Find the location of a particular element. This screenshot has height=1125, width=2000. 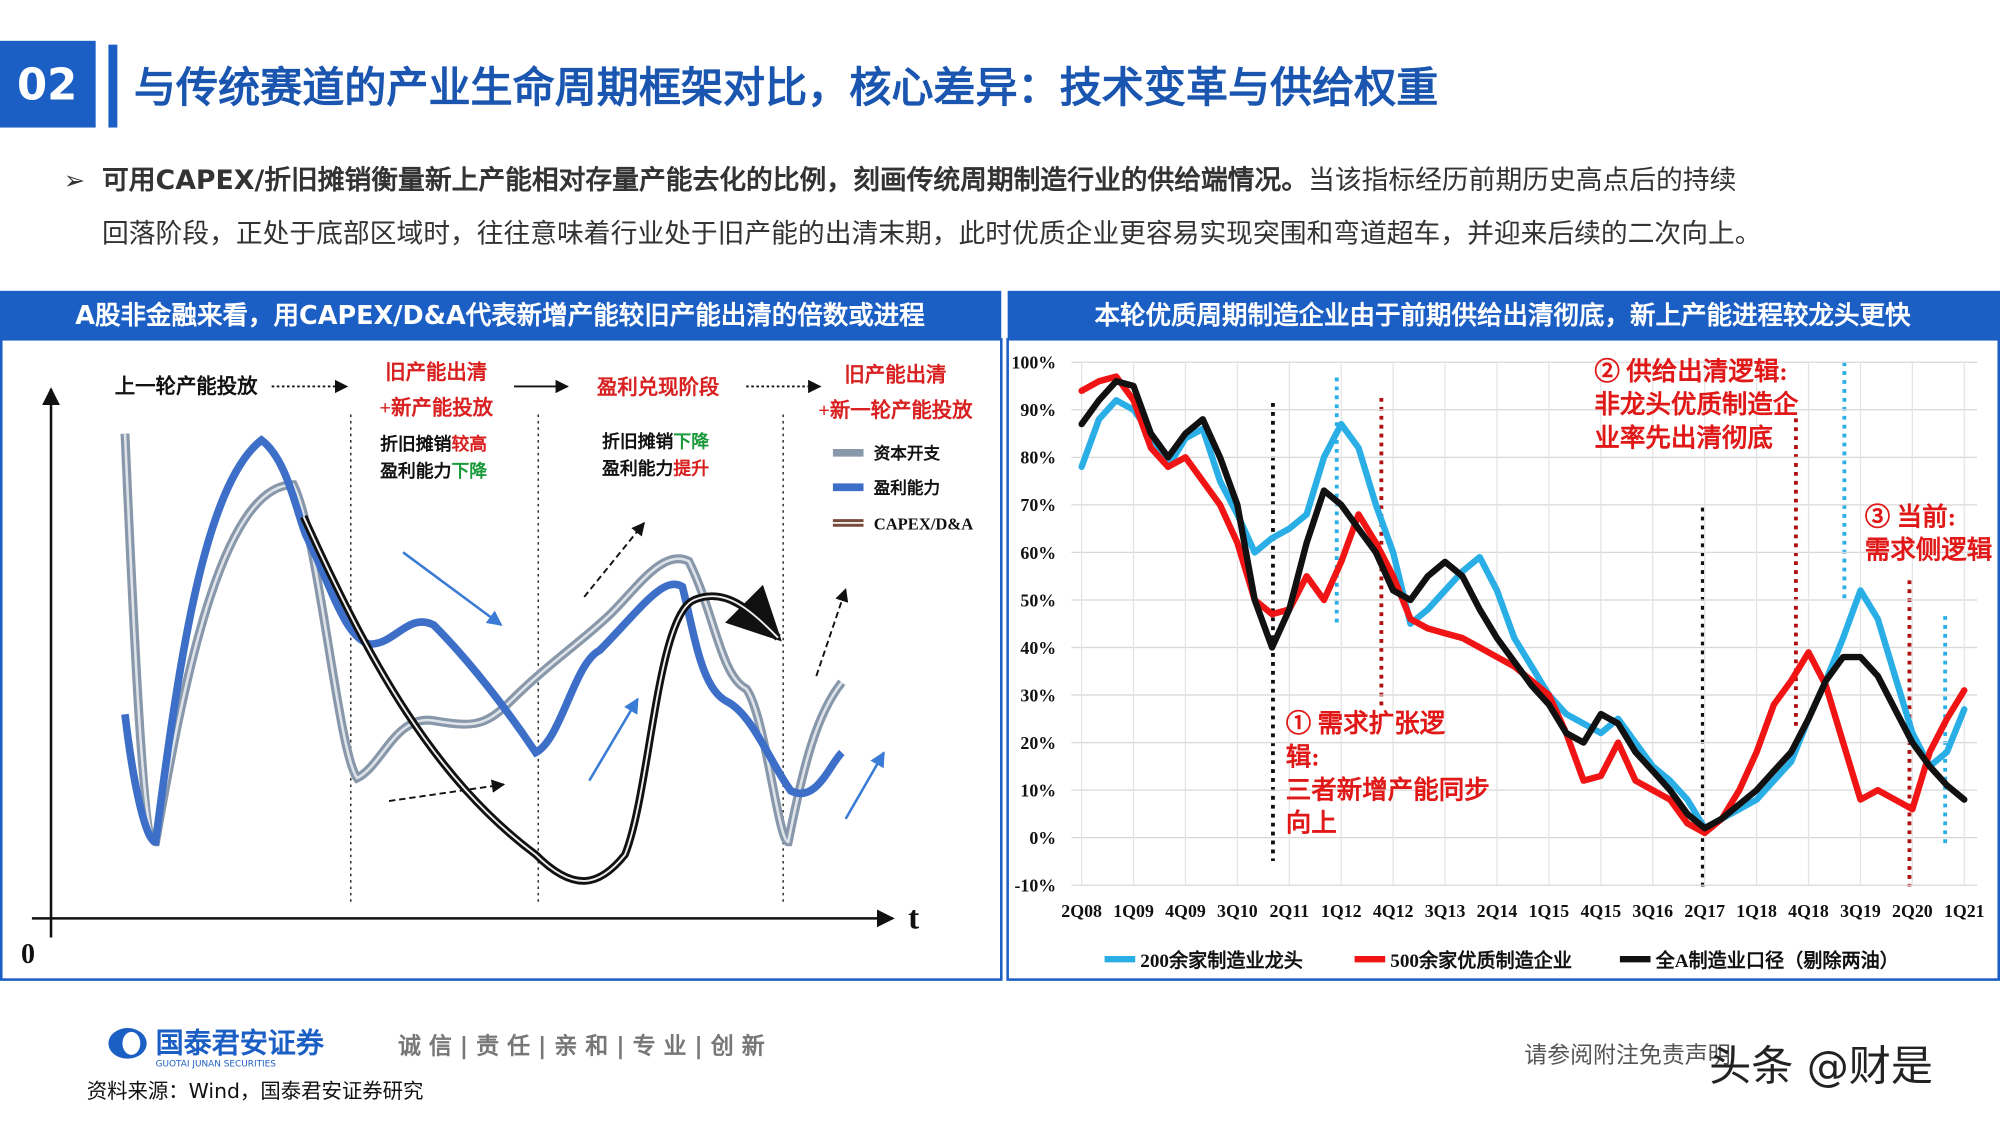

y-tick-label: 100% is located at coordinates (1034, 363).